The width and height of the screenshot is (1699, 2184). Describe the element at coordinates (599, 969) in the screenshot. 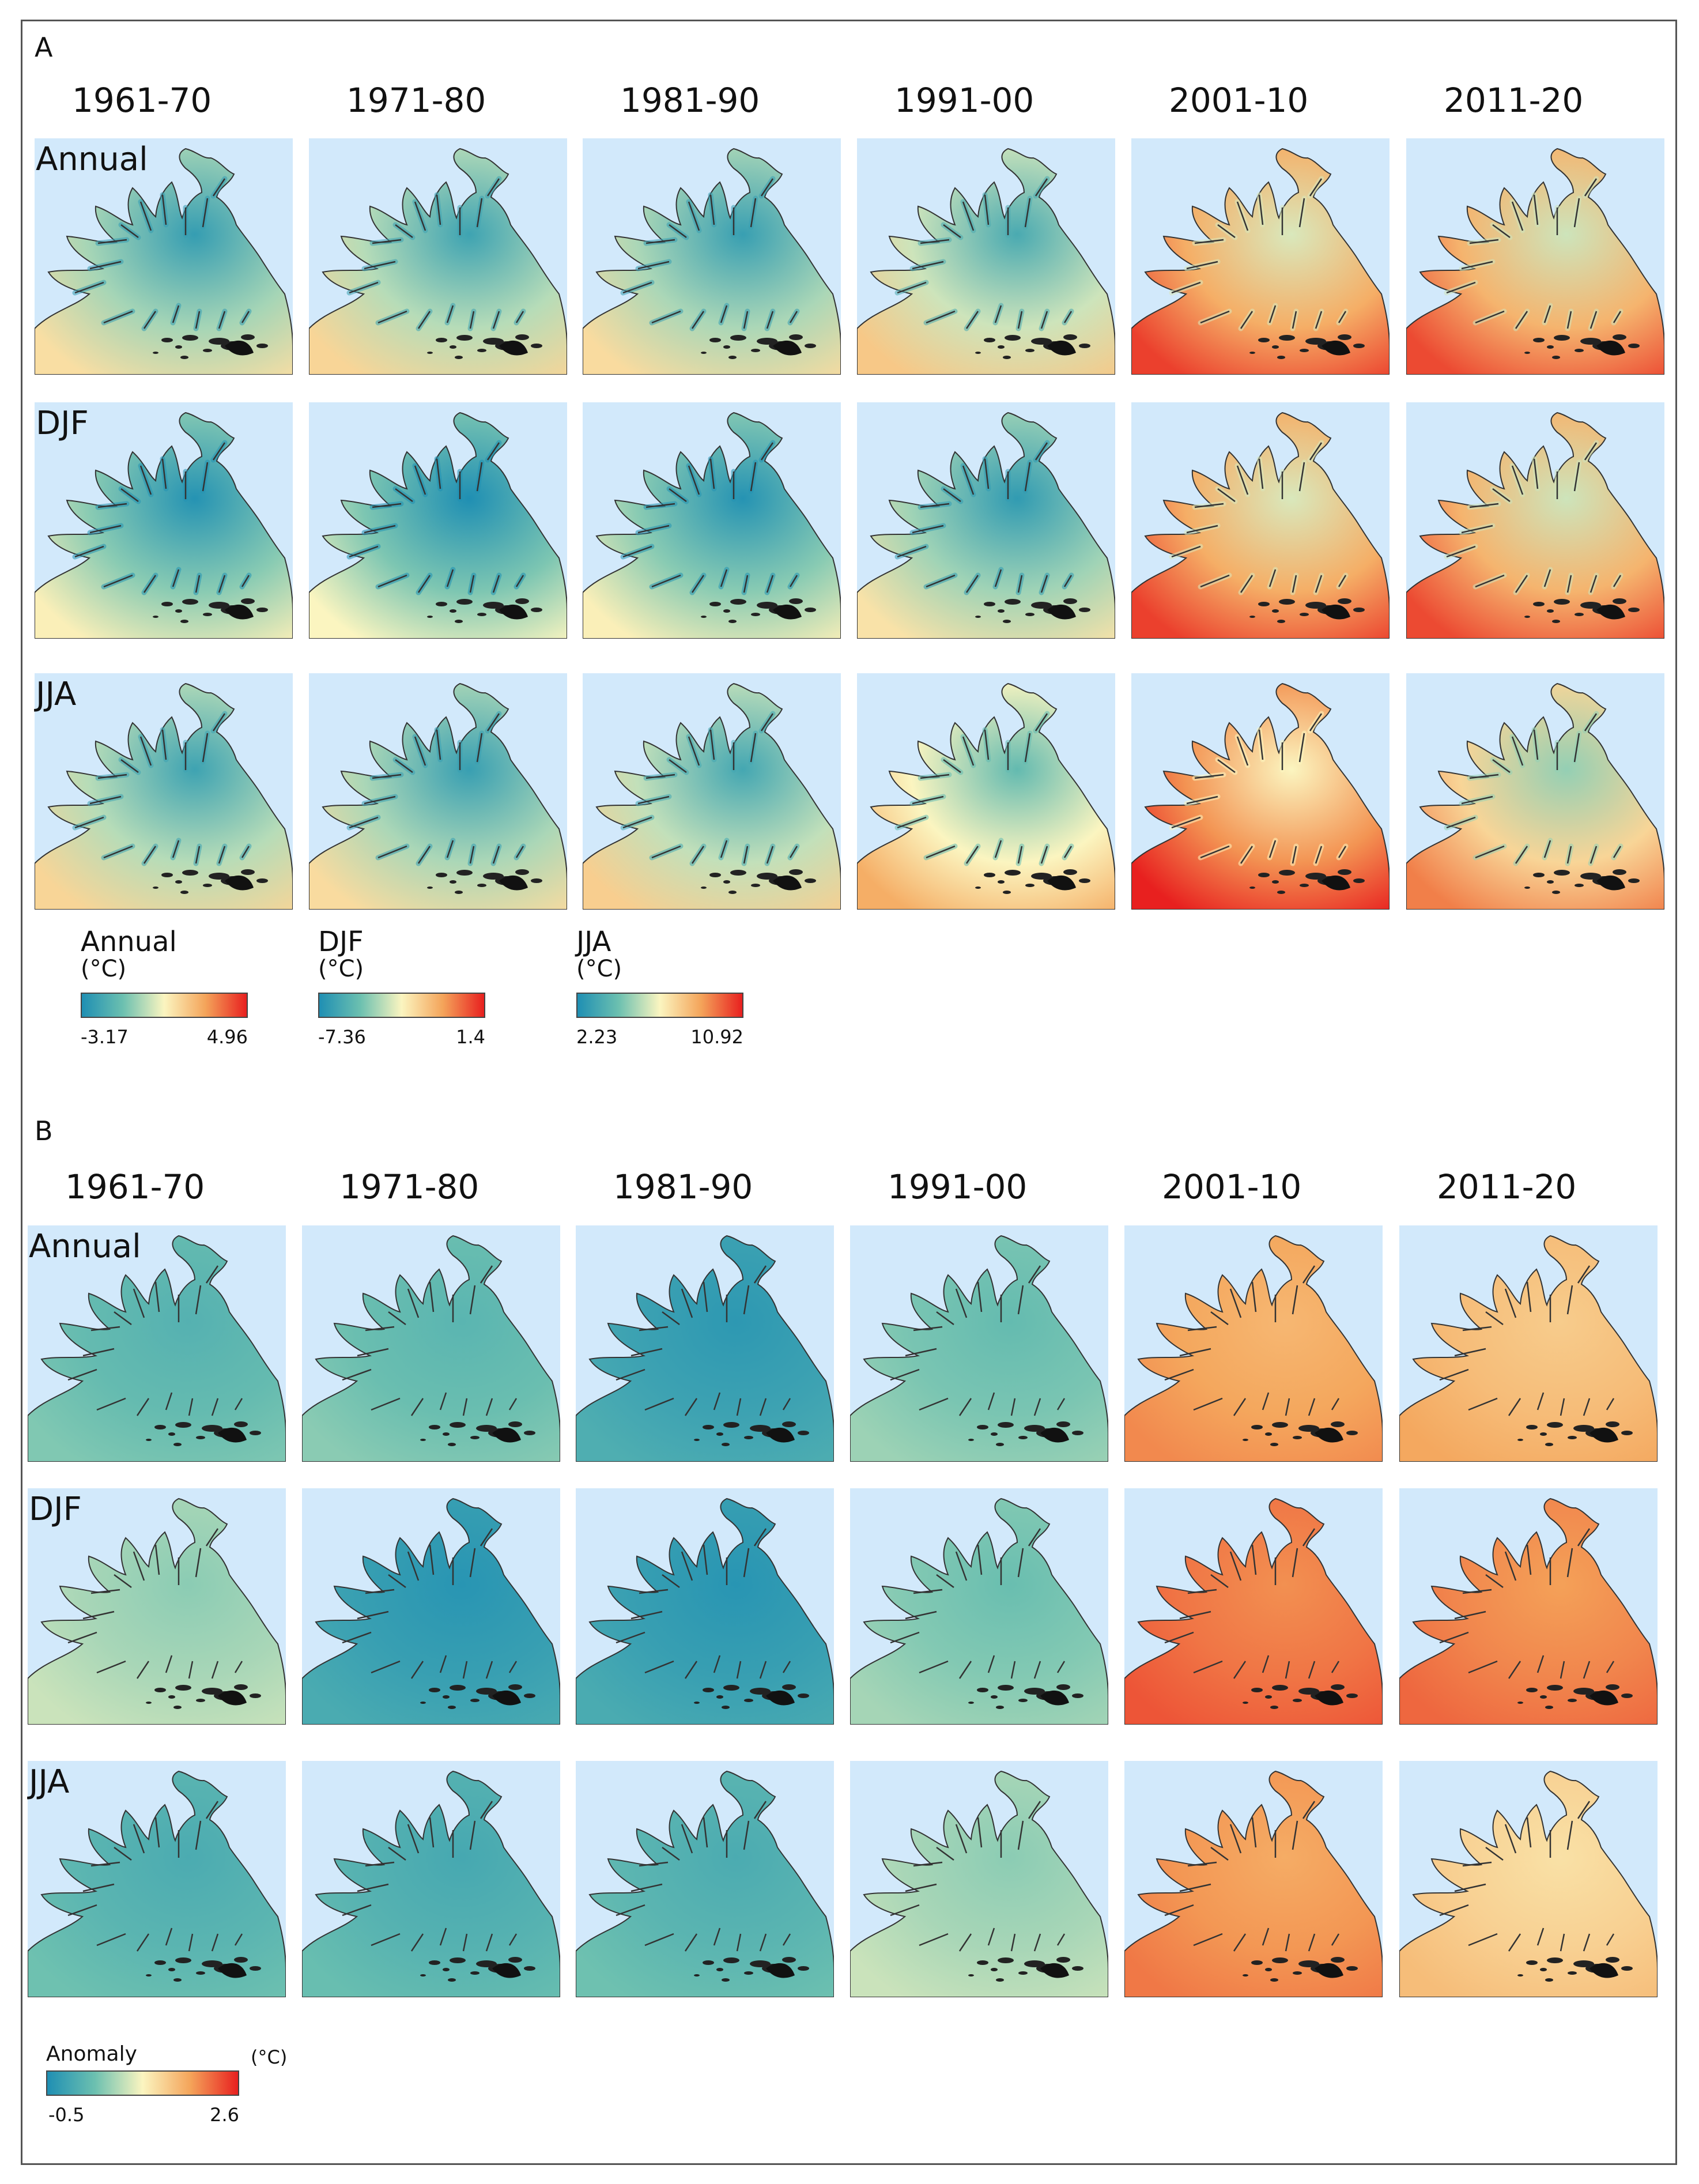

I see `legend-unit: (°C)` at that location.